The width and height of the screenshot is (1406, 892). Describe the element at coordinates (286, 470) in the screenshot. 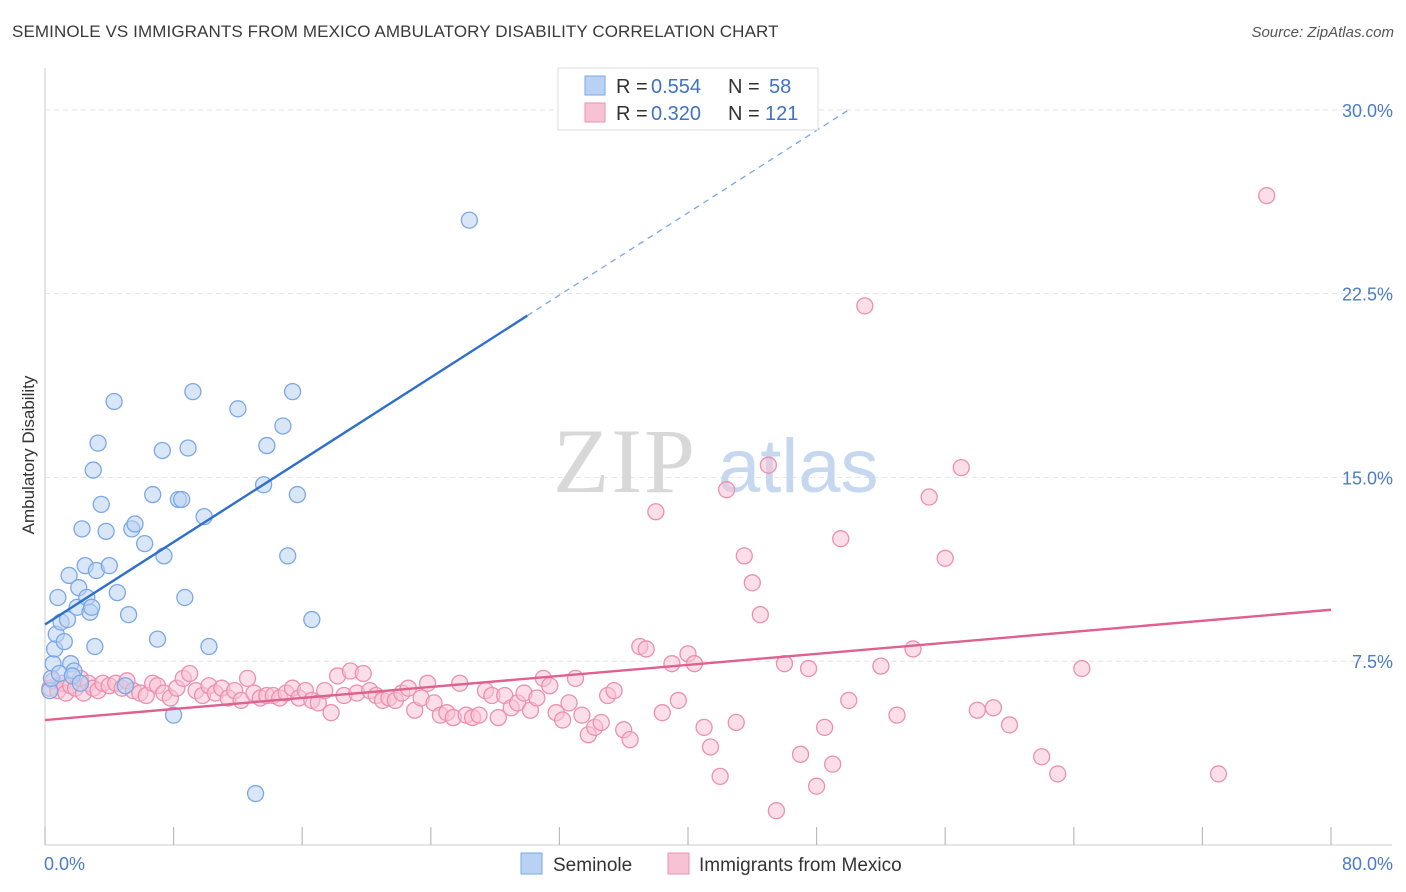

I see `seminole-trend-line` at that location.